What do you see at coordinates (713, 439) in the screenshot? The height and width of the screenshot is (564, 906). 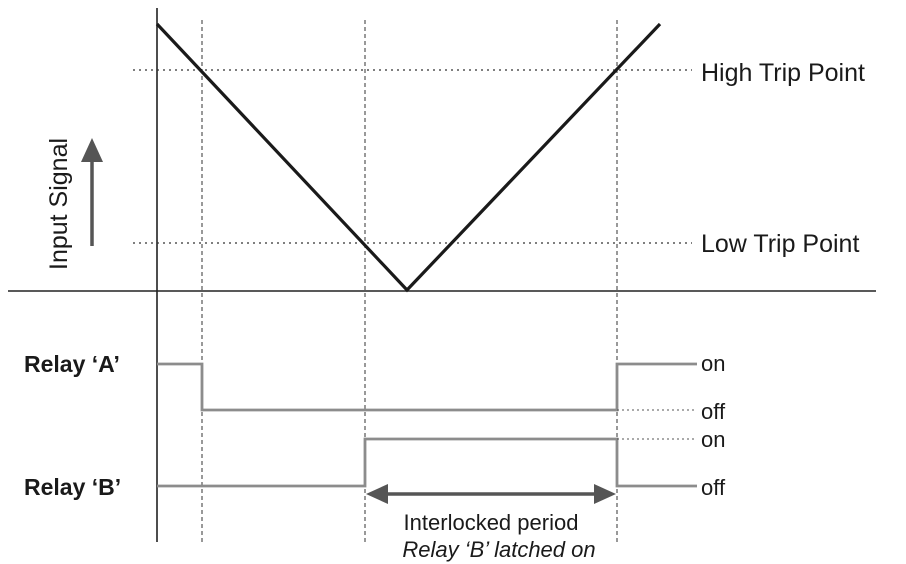 I see `relay-b-on-label: on` at bounding box center [713, 439].